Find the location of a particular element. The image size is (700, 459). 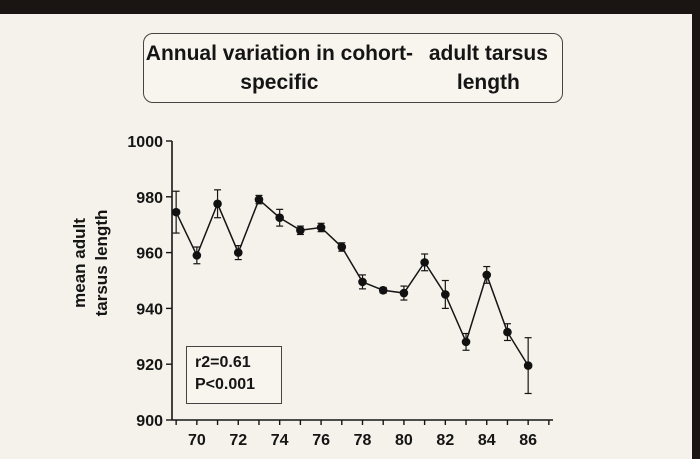

y-tick-label: 900 is located at coordinates (149, 421).